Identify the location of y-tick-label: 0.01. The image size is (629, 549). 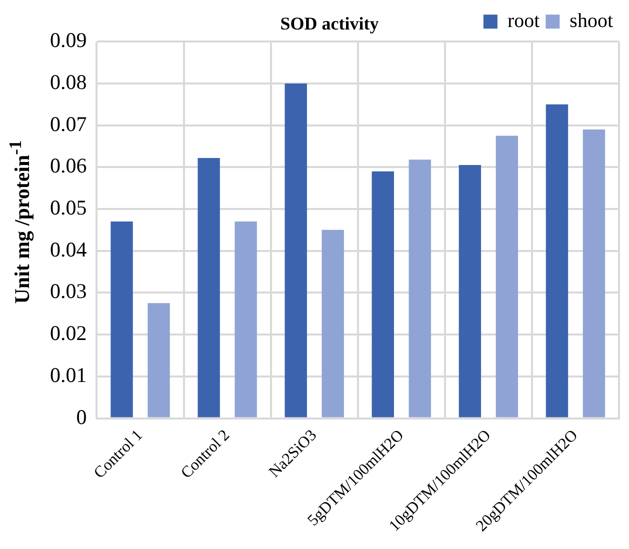
(68, 374).